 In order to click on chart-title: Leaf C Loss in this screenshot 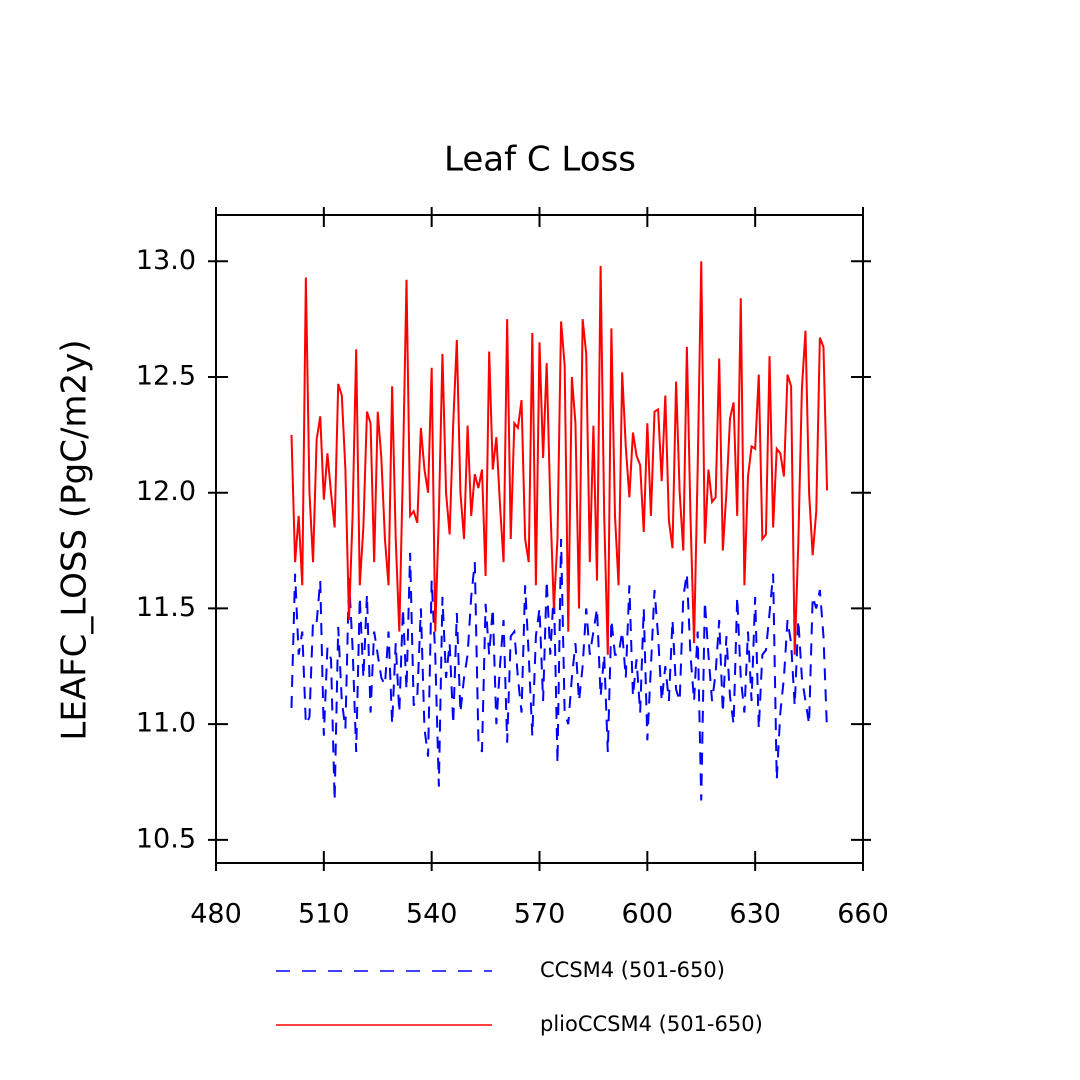, I will do `click(540, 160)`.